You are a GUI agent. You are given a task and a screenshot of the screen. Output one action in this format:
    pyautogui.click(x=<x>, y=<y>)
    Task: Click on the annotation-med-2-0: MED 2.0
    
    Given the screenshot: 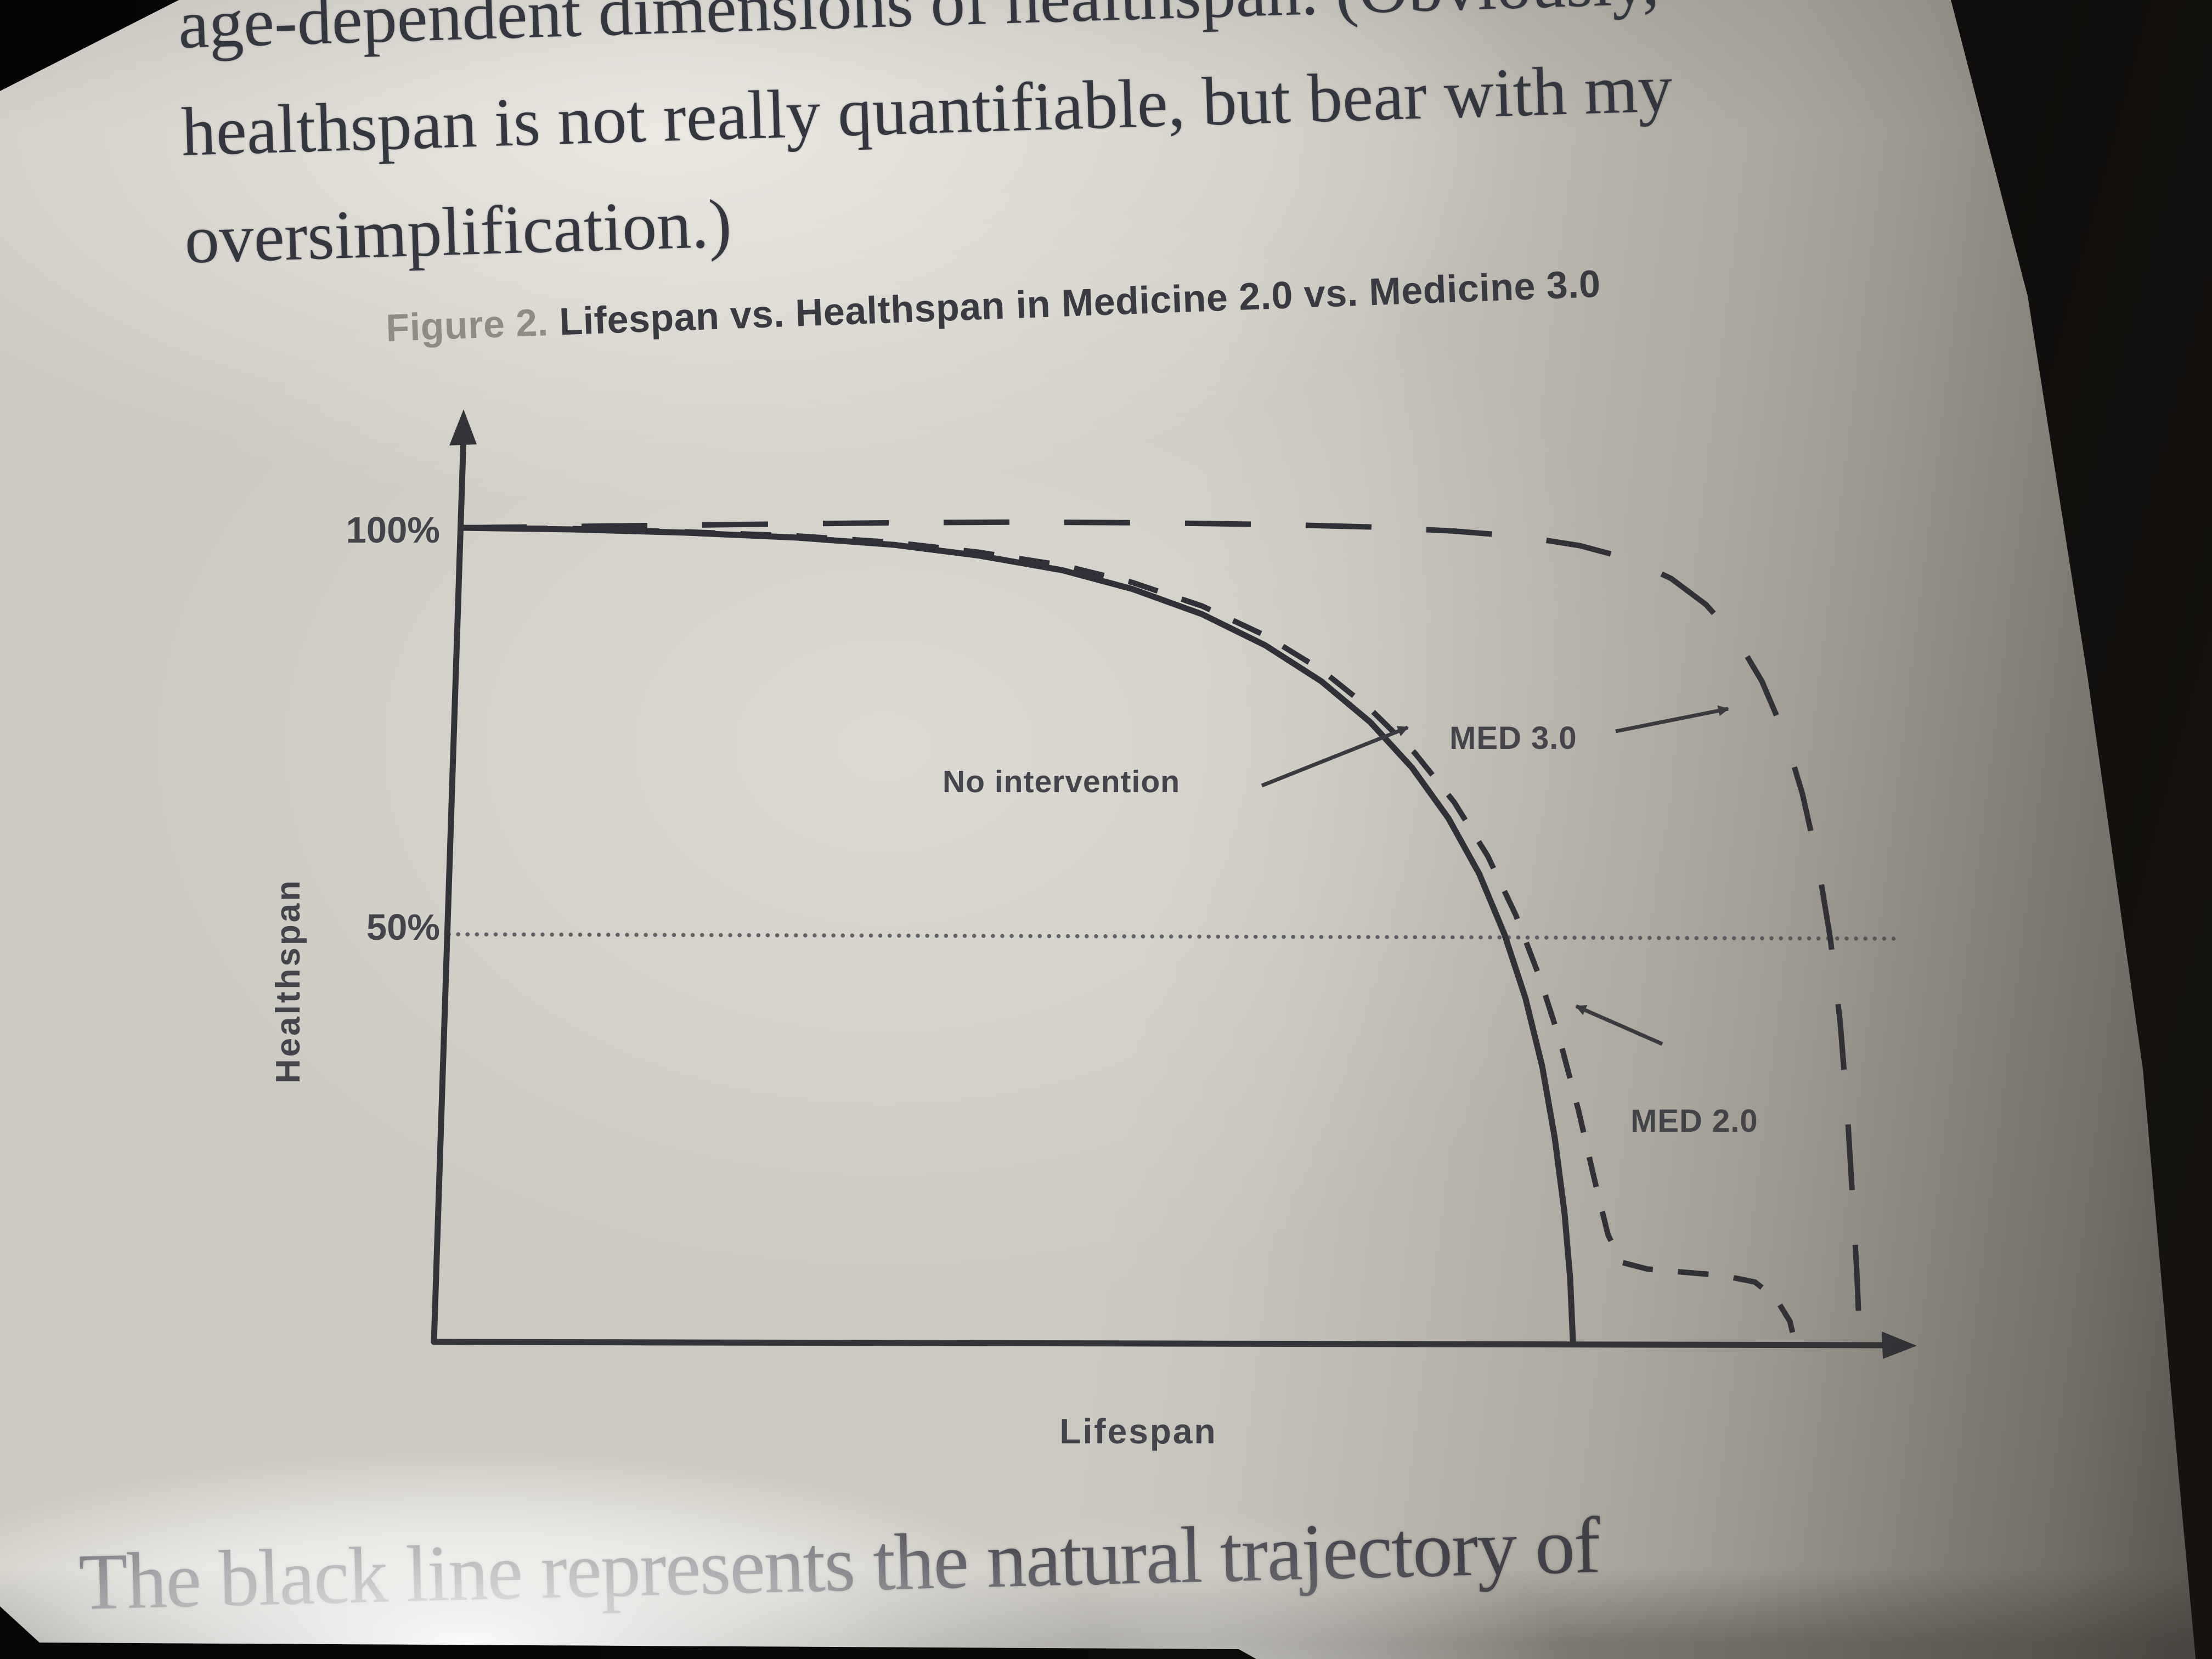 What is the action you would take?
    pyautogui.click(x=1694, y=1121)
    